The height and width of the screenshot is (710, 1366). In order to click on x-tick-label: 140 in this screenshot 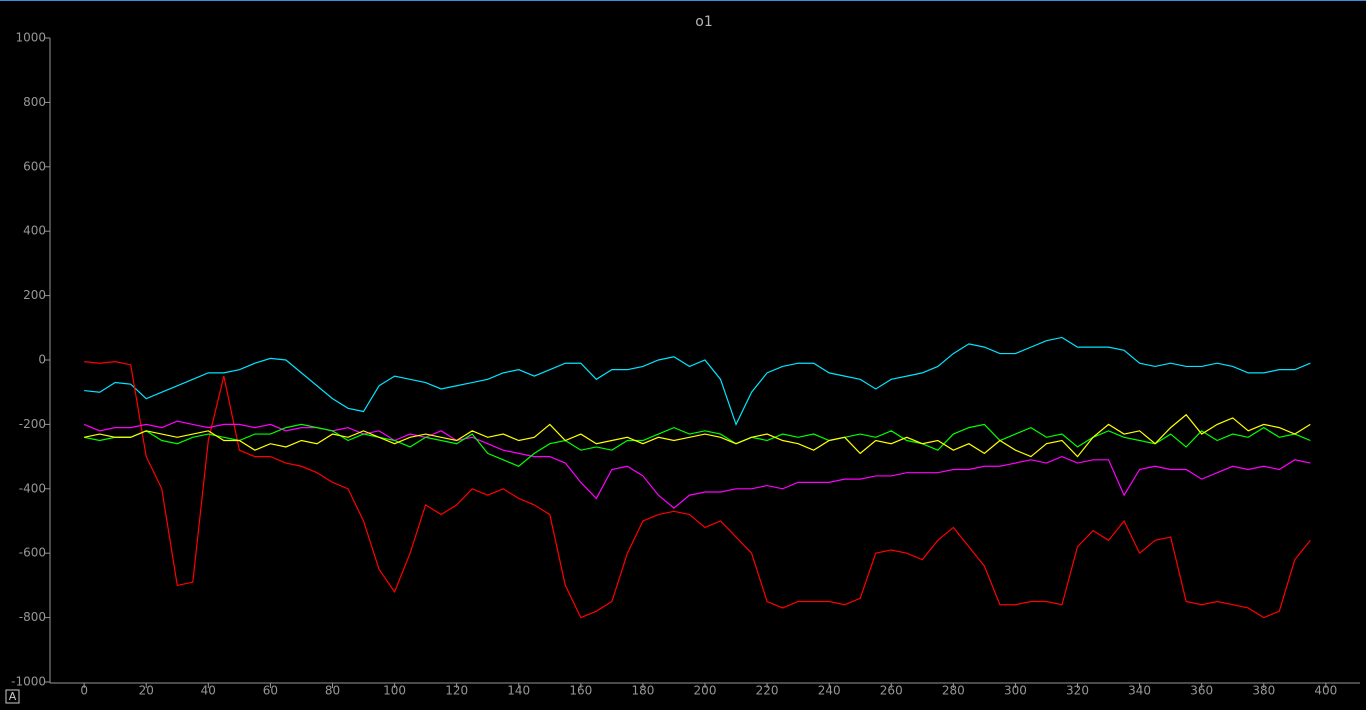, I will do `click(518, 691)`.